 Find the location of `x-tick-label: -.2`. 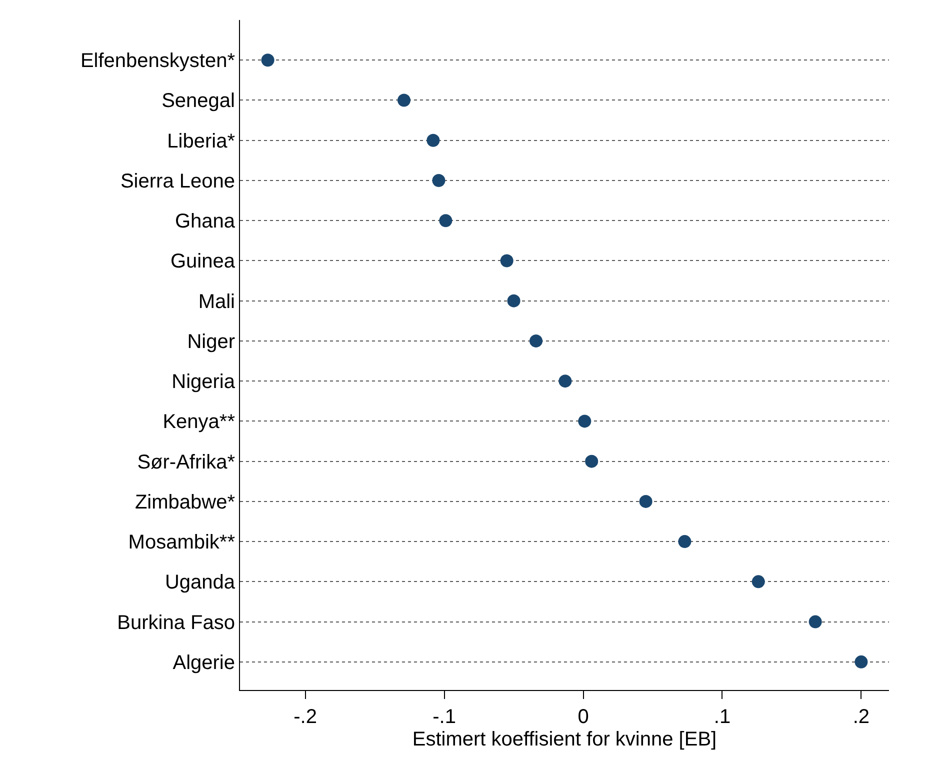

x-tick-label: -.2 is located at coordinates (305, 717).